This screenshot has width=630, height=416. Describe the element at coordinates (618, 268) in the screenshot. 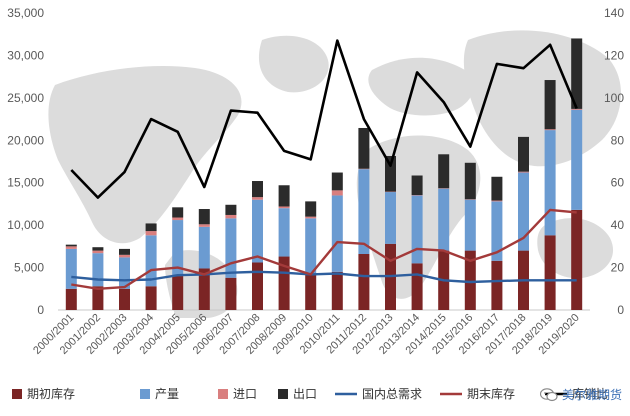

I see `y-right-tick-label: 20` at that location.